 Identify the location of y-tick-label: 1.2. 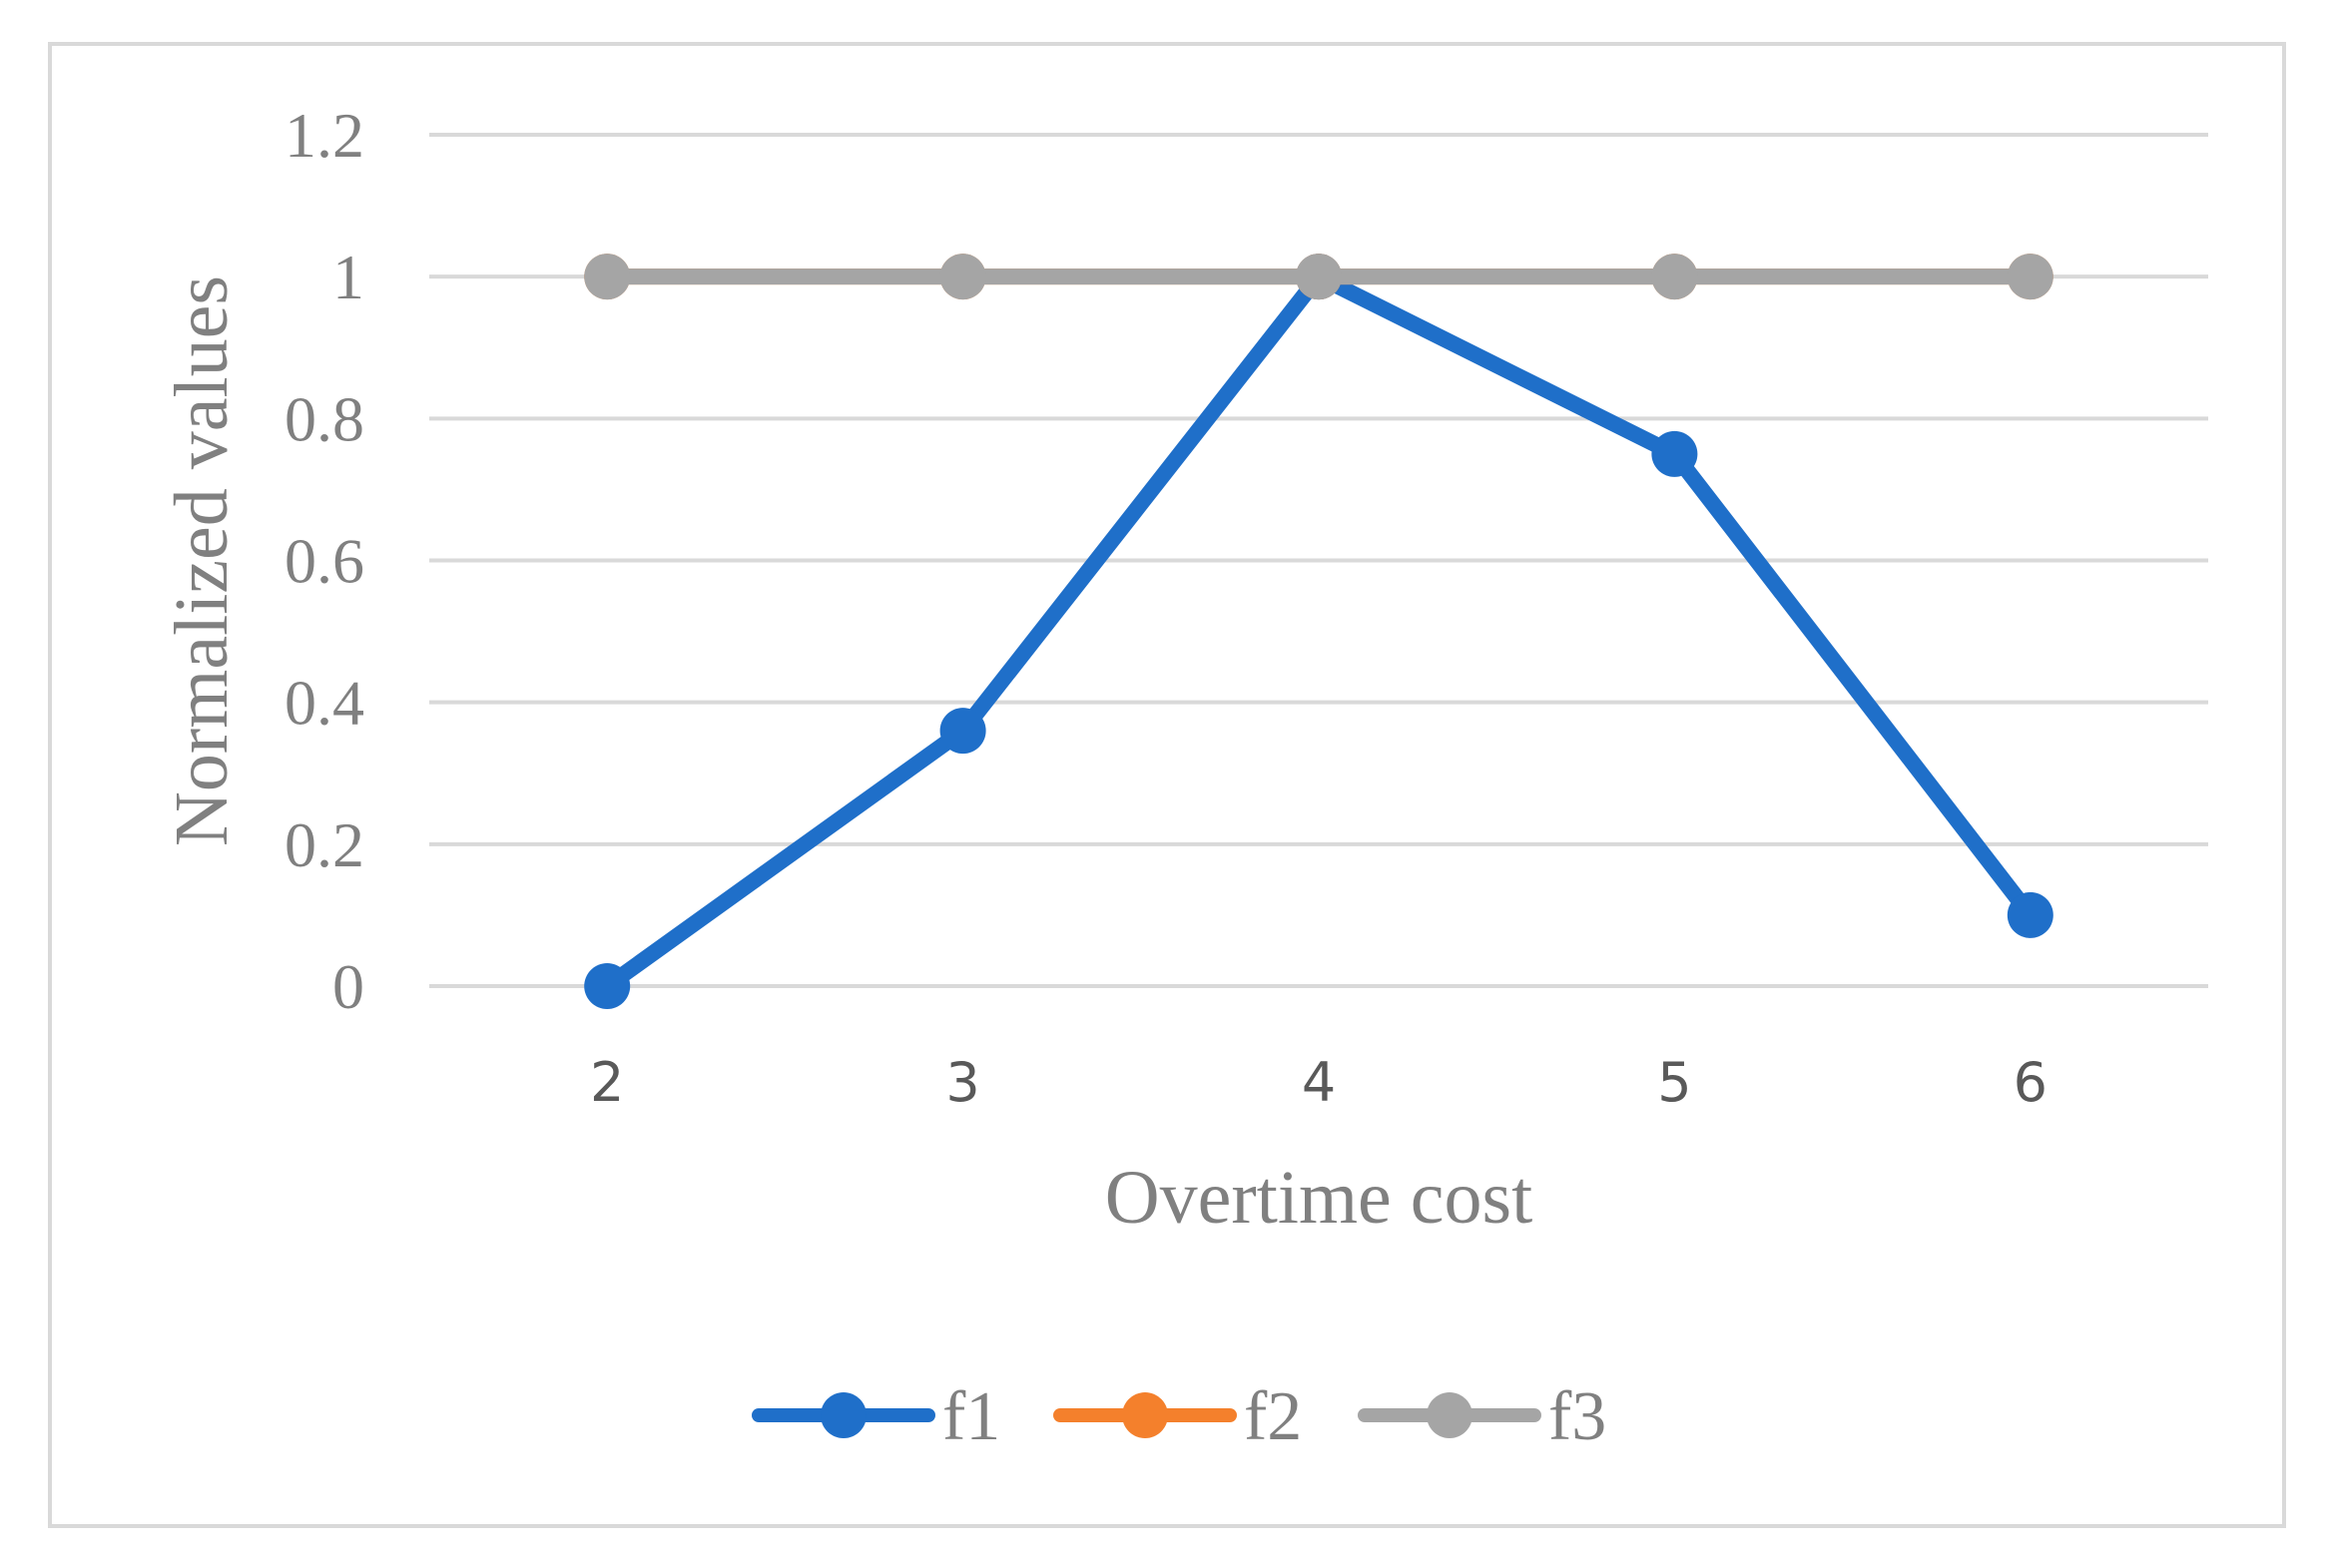
(325, 135).